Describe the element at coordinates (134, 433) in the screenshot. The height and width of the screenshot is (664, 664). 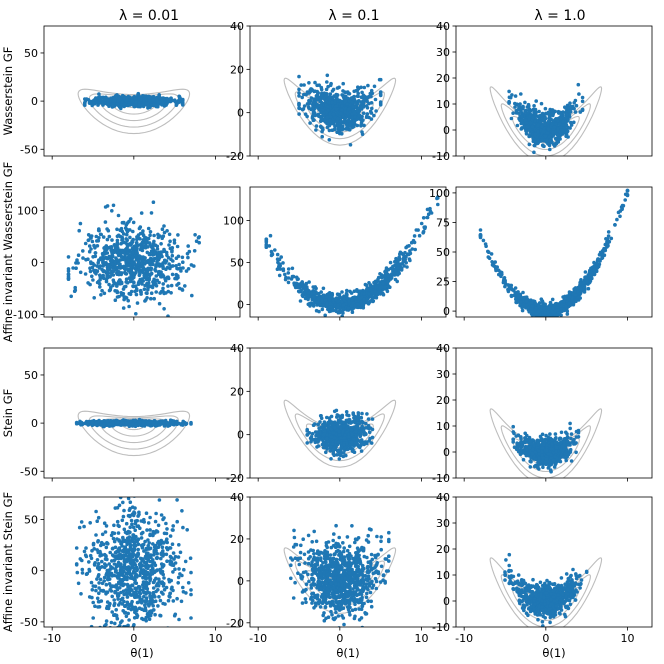
I see `density-contour` at that location.